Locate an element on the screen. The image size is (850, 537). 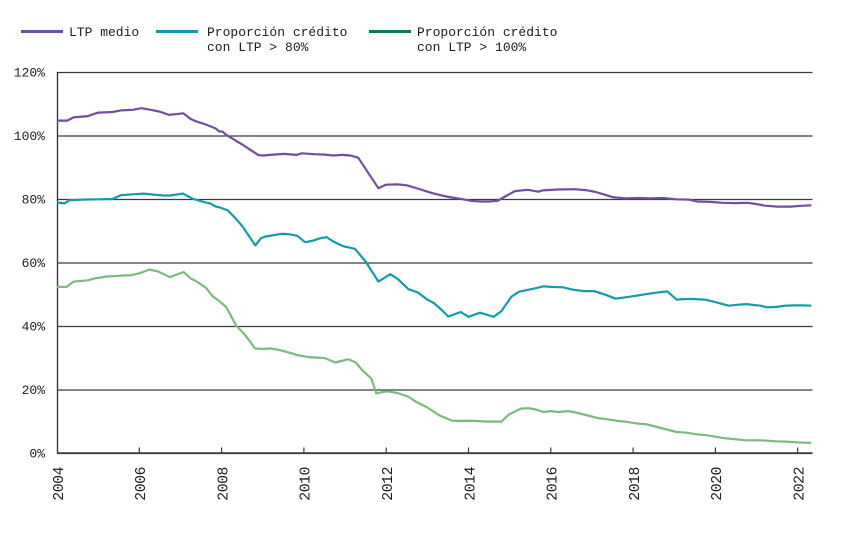
svg-text: 2014 is located at coordinates (471, 483).